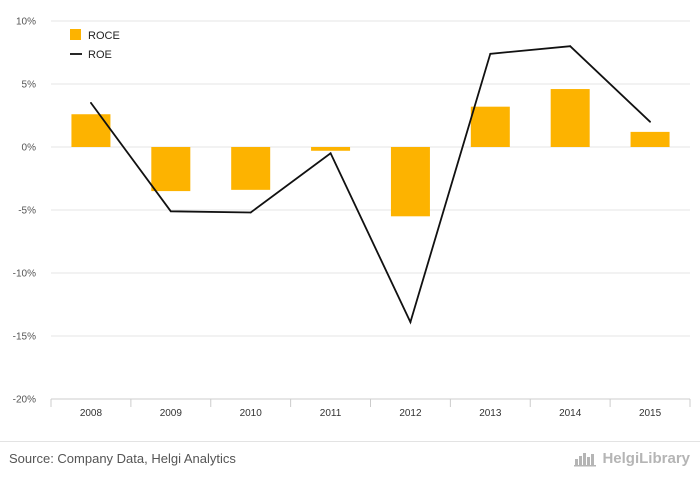 Image resolution: width=700 pixels, height=483 pixels. I want to click on y-tick-label: -15%, so click(24, 337).